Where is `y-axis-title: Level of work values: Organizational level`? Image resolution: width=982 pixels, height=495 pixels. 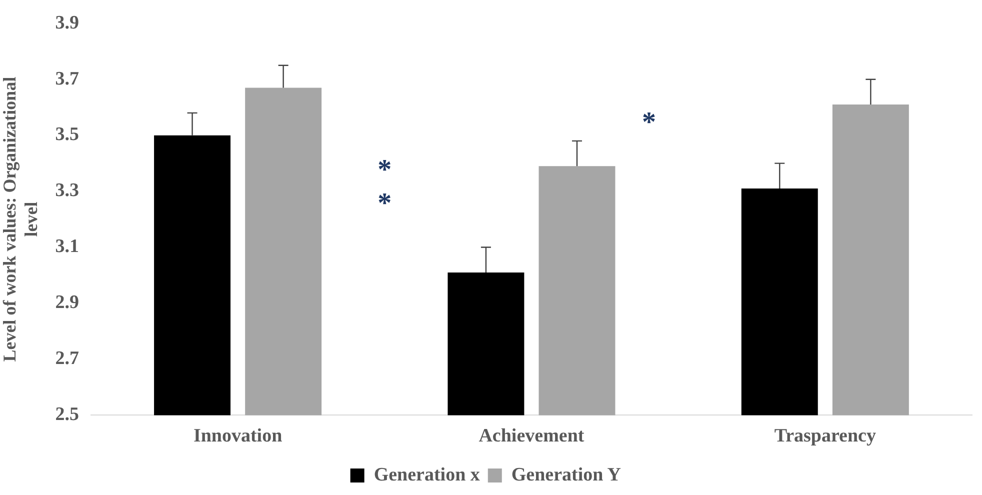
y-axis-title: Level of work values: Organizational level is located at coordinates (21, 219).